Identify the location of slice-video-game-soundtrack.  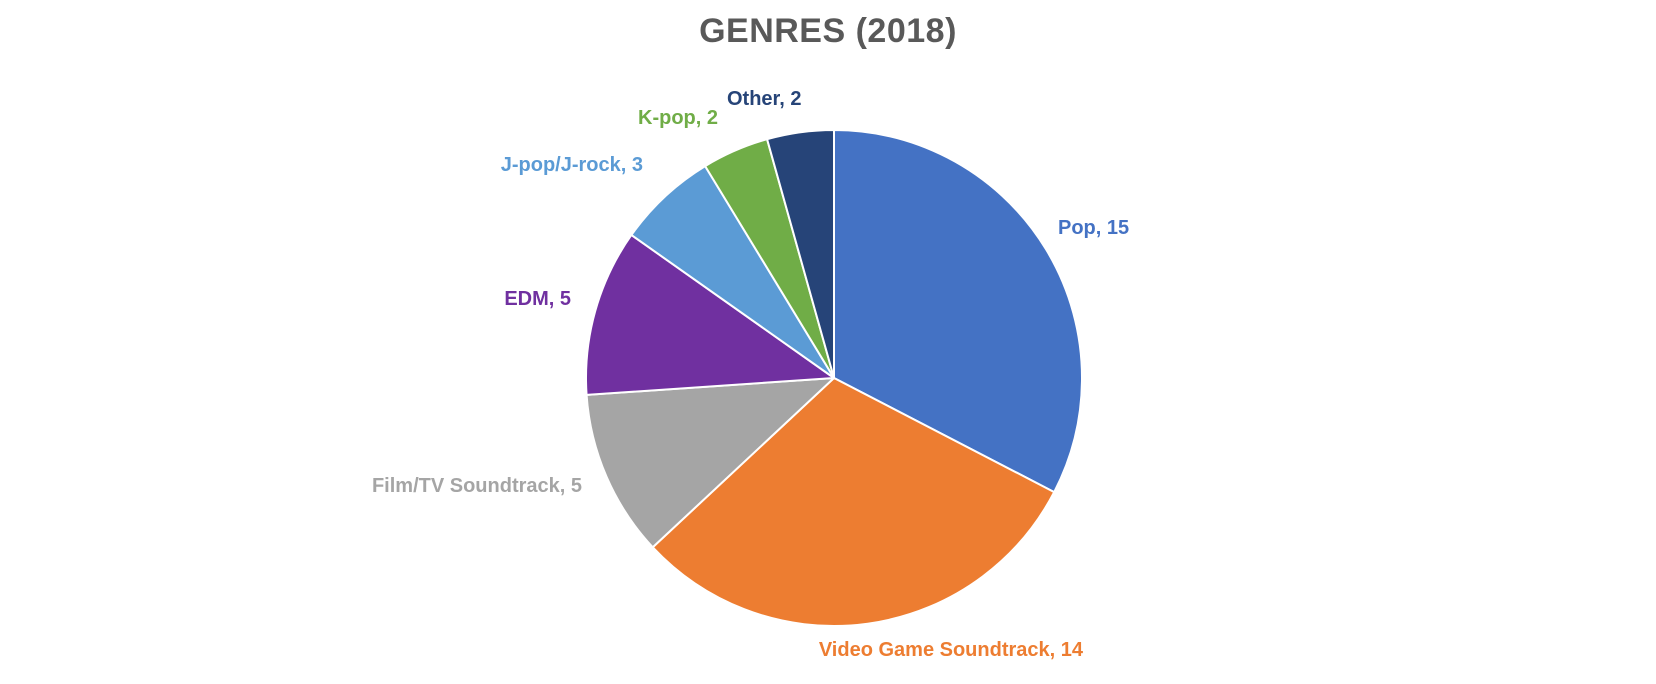
(853, 502).